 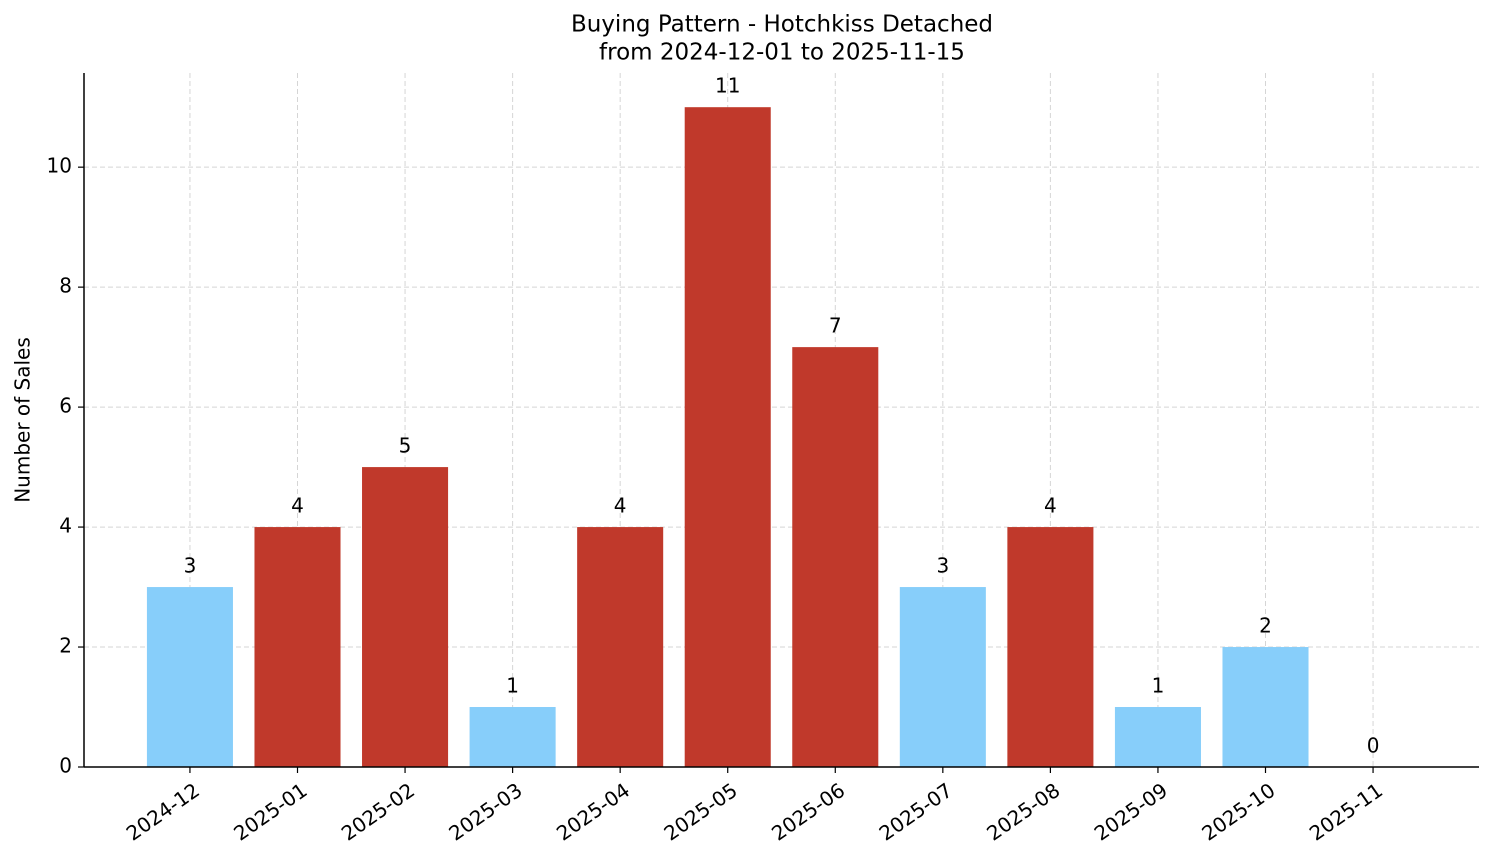 What do you see at coordinates (59, 166) in the screenshot?
I see `y-tick-label: 10` at bounding box center [59, 166].